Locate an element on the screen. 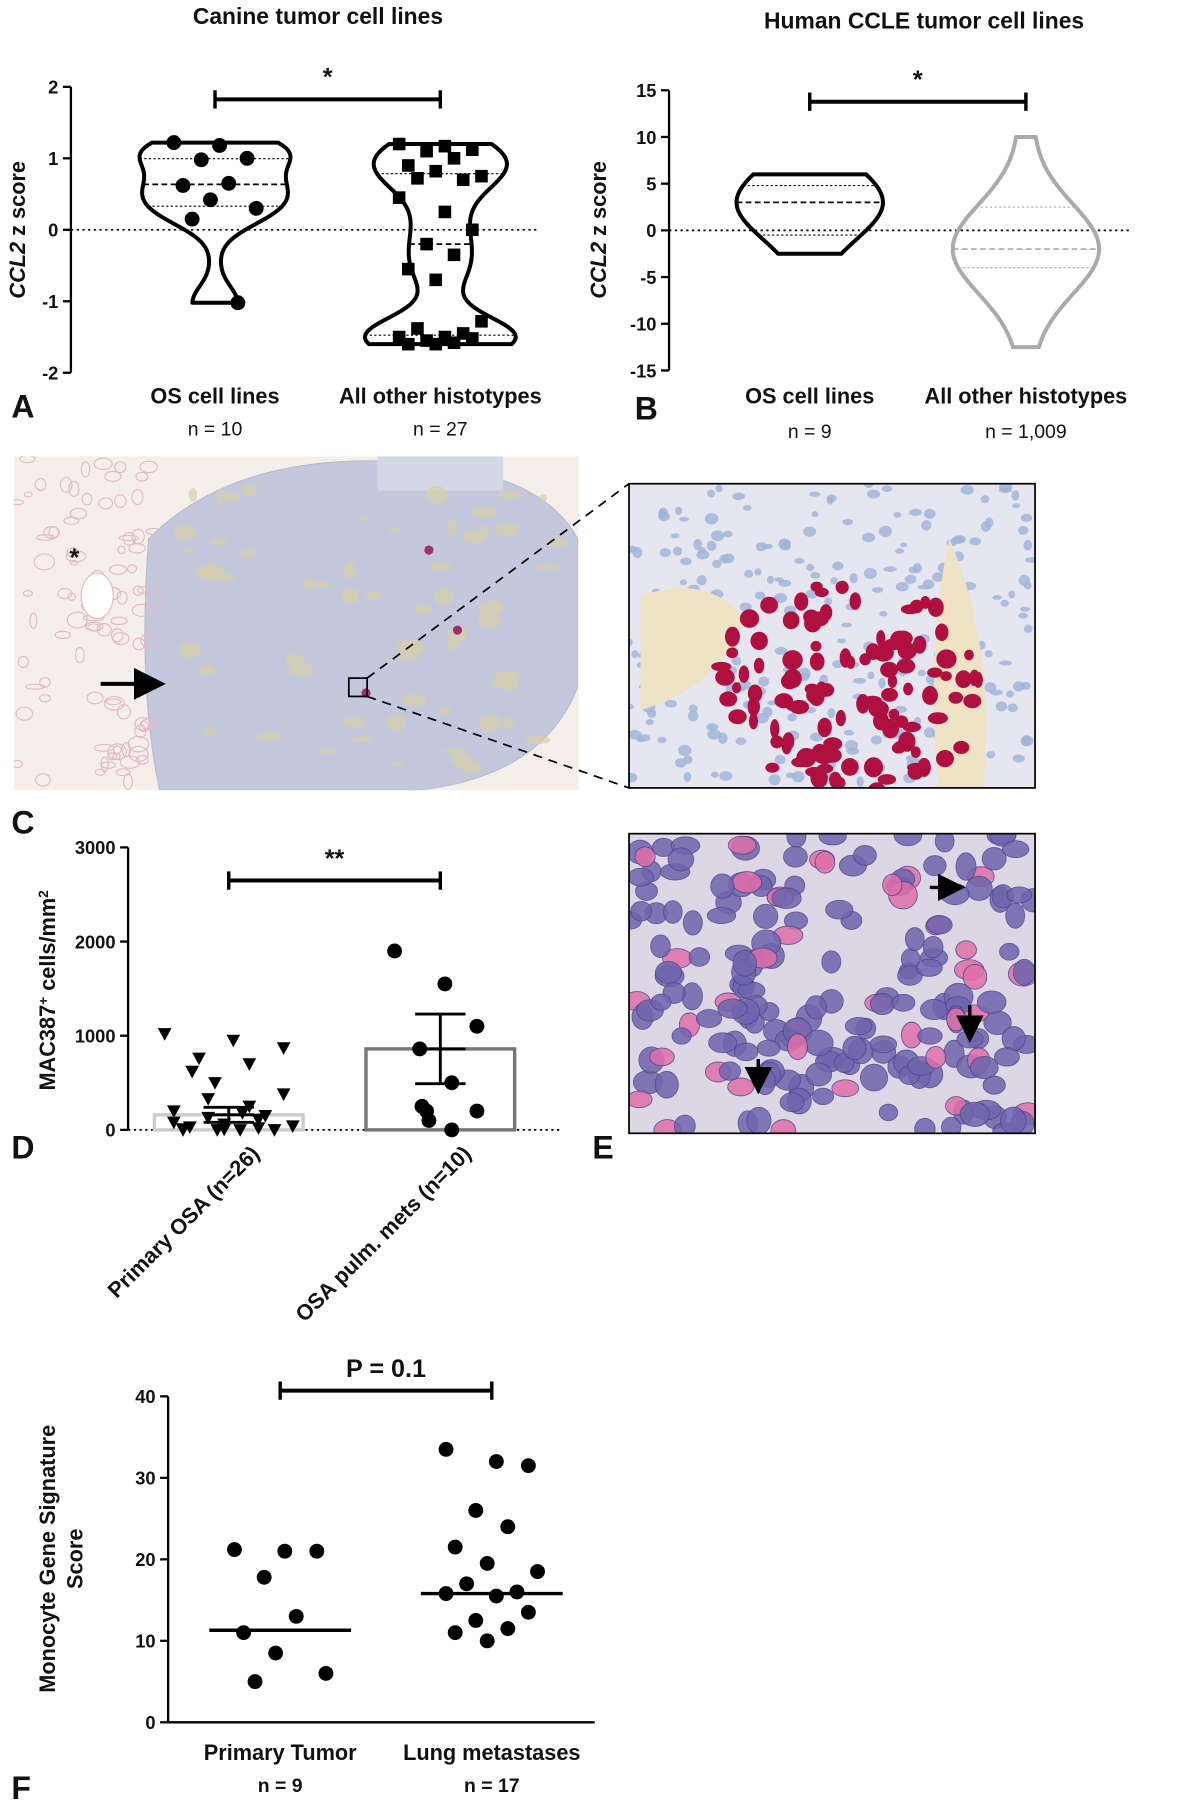 The height and width of the screenshot is (1800, 1178). n-label: n = 10 is located at coordinates (215, 430).